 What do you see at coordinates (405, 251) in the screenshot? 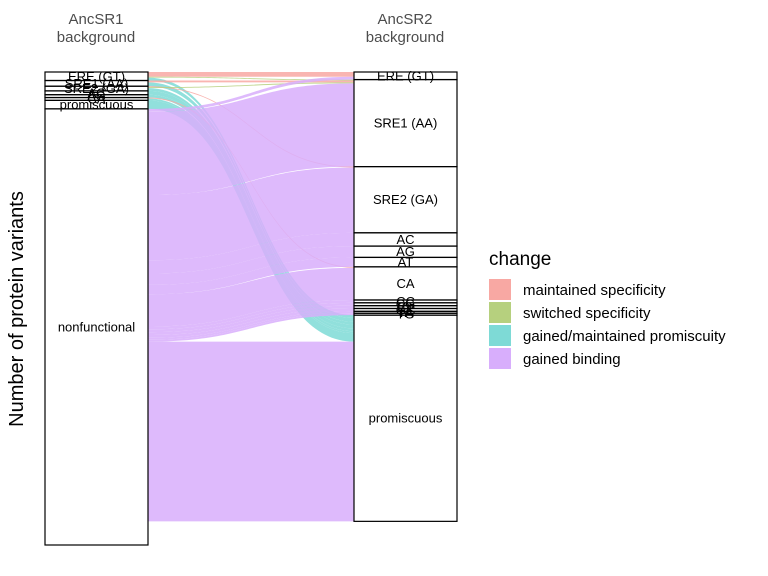
I see `stratum-label-ancsr2-ag: AG` at bounding box center [405, 251].